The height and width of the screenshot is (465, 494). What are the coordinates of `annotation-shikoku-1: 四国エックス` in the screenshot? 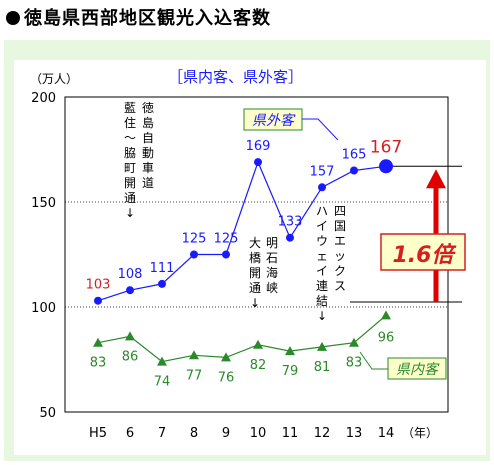 It's located at (340, 248).